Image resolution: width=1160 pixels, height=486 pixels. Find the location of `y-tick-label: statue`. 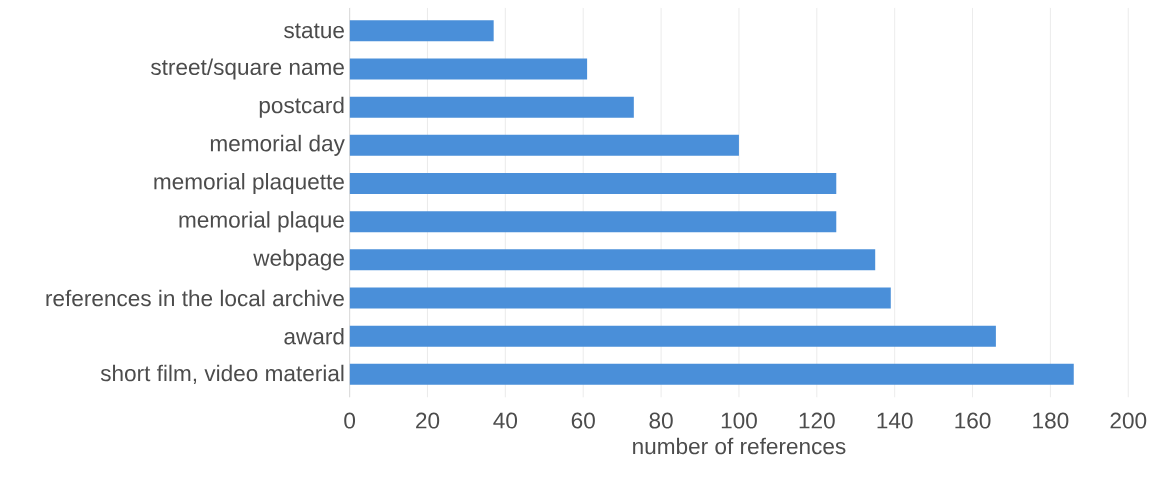

y-tick-label: statue is located at coordinates (314, 31).